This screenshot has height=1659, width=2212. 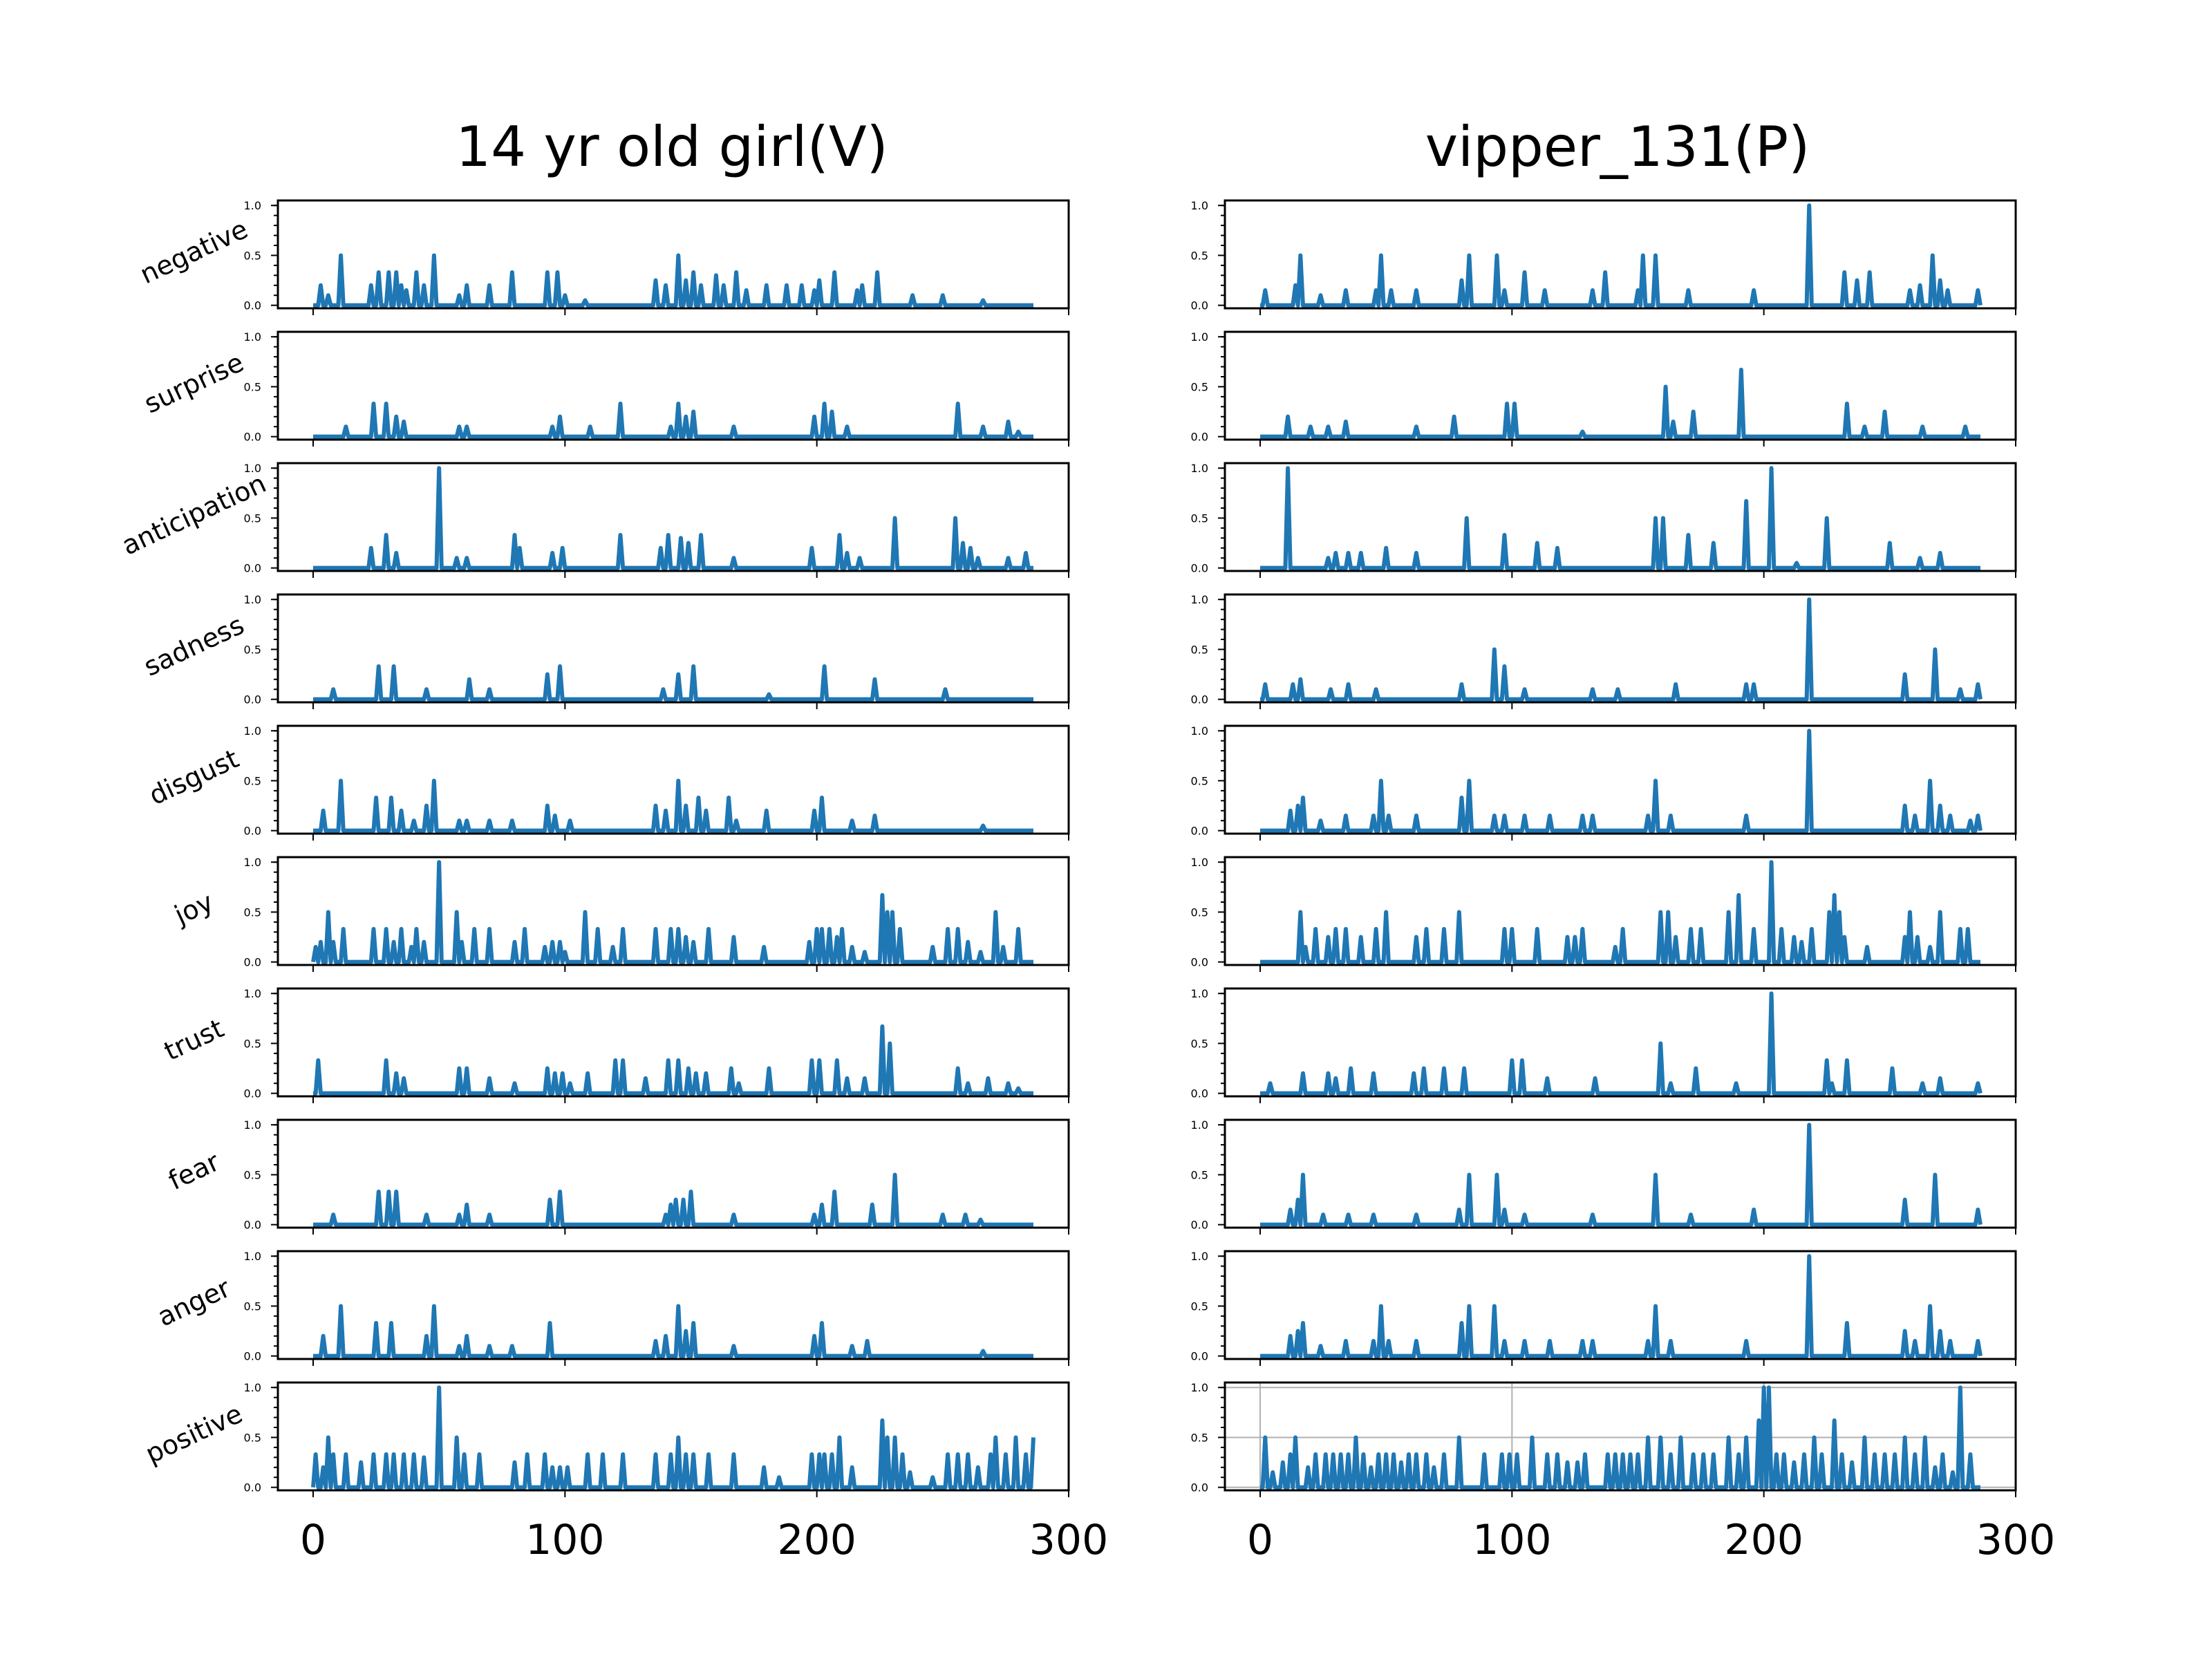 I want to click on panel-disgust-right: 0.0 0.5 1.0, so click(x=1604, y=782).